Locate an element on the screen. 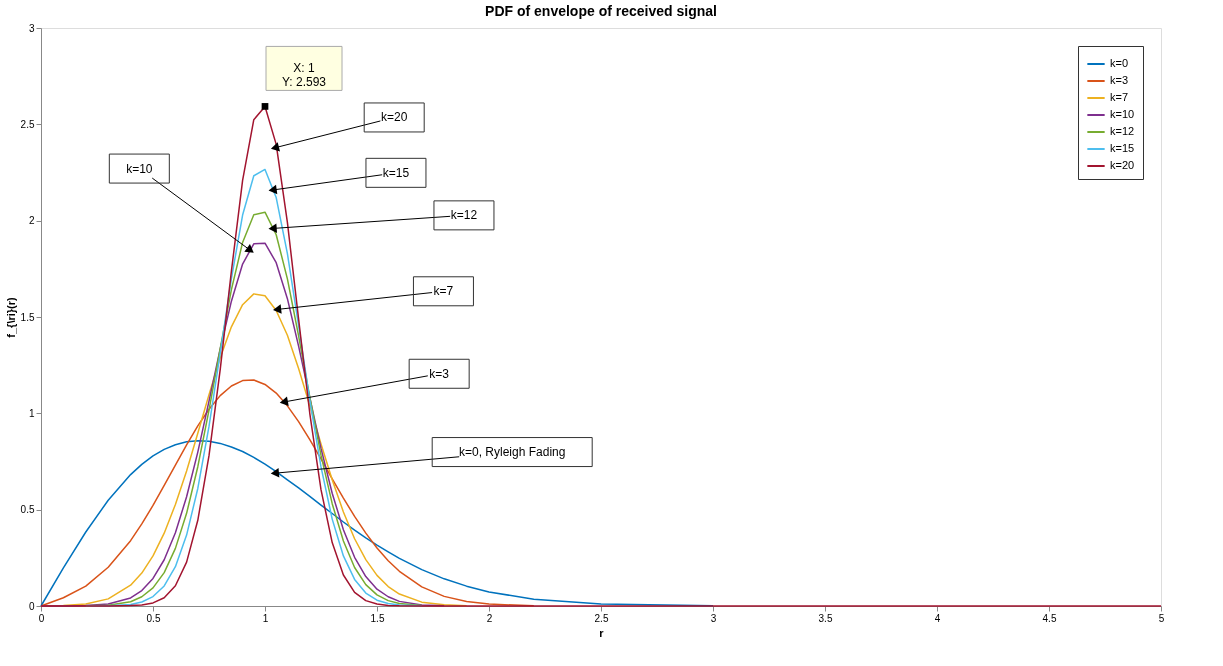 The height and width of the screenshot is (666, 1223). y-tick-label: 1 is located at coordinates (31, 413).